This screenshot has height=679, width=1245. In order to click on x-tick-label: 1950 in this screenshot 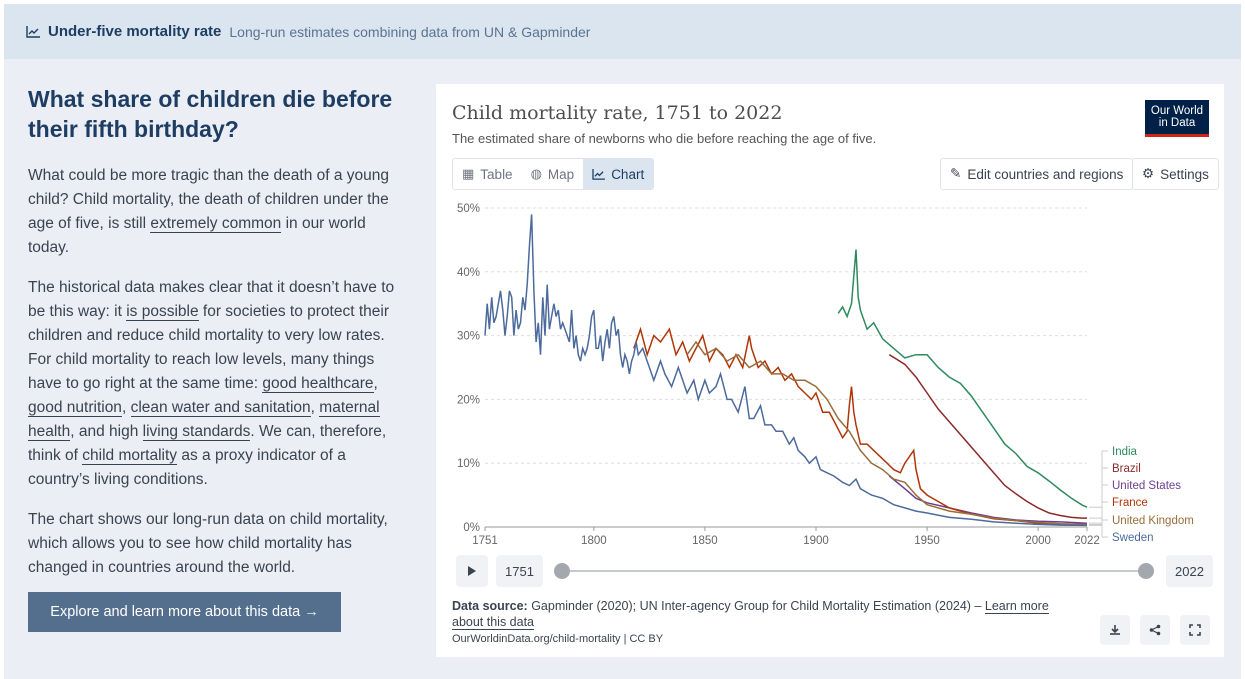, I will do `click(927, 541)`.